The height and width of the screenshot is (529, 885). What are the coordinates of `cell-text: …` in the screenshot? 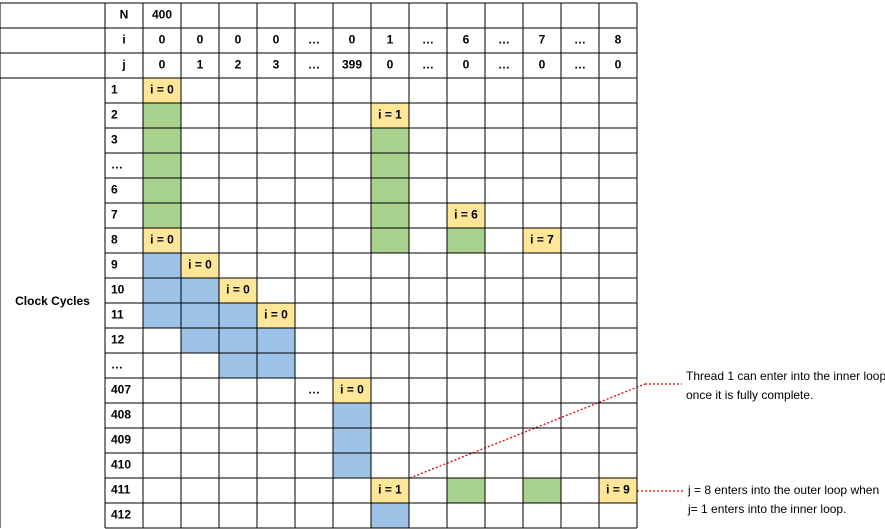 It's located at (314, 390).